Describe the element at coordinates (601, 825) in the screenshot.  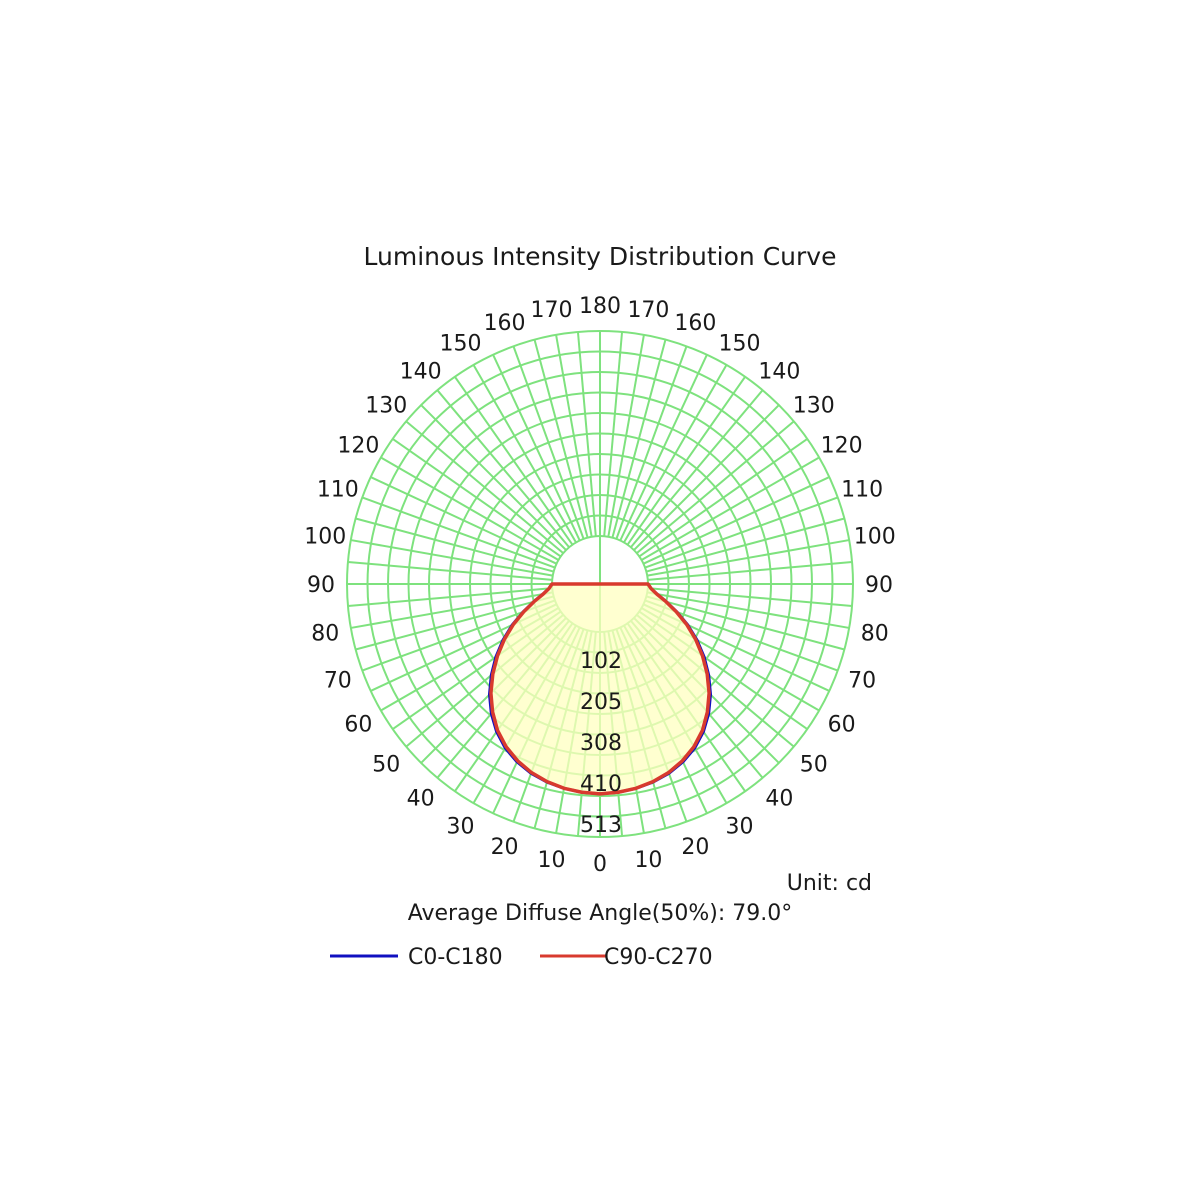
I see `ring-tick-label: 513` at that location.